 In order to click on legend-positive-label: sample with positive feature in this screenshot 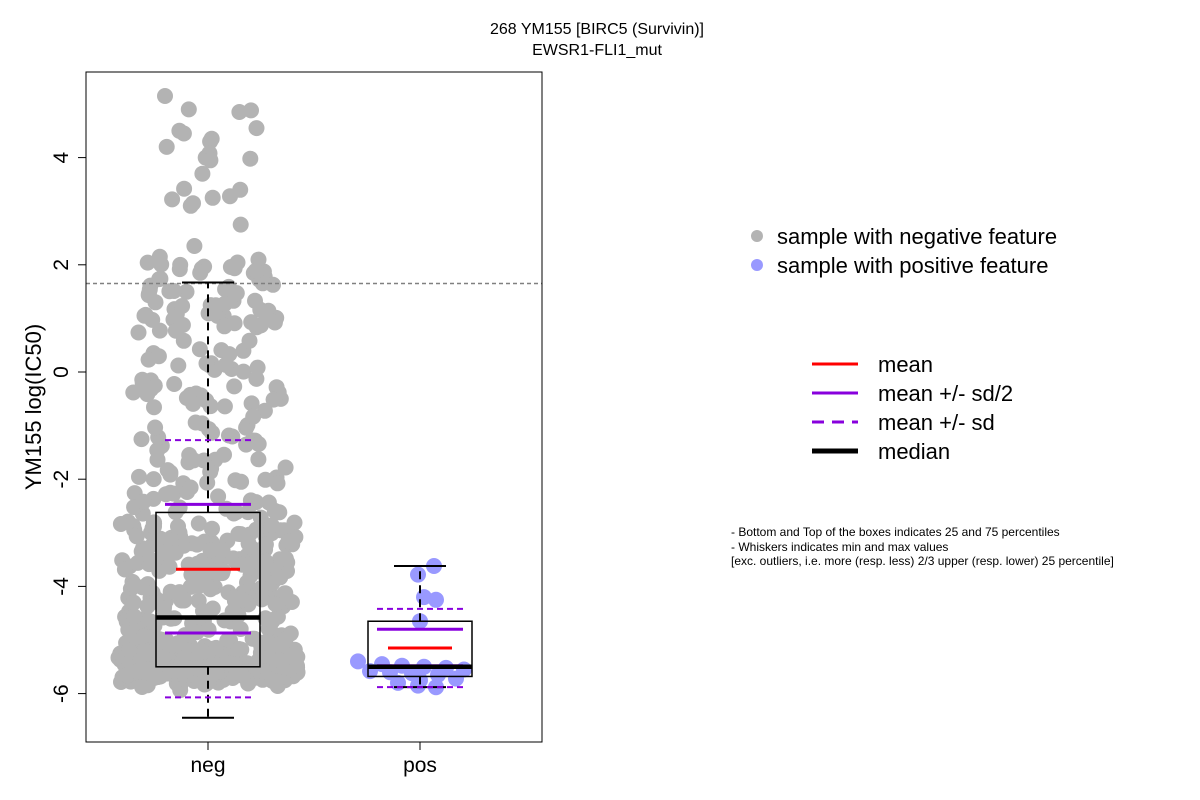, I will do `click(912, 265)`.